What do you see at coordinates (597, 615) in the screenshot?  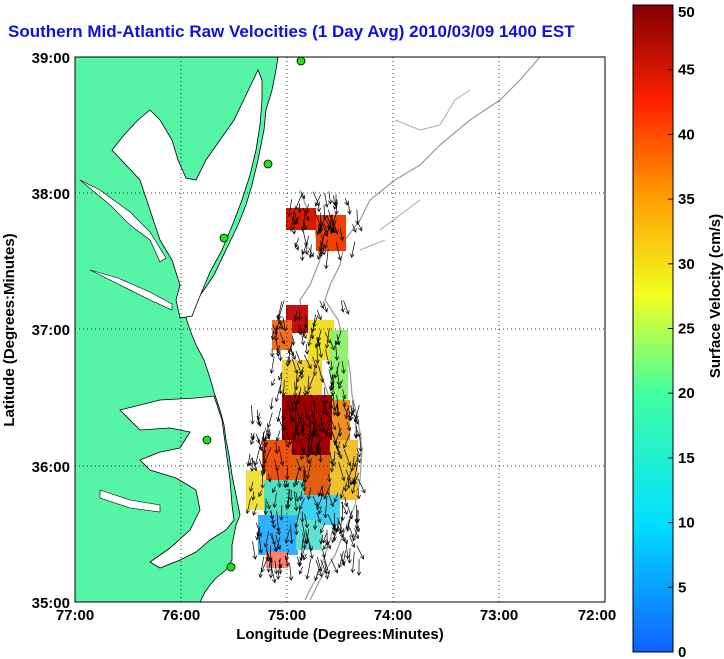 I see `x-tick-label: 72:00` at bounding box center [597, 615].